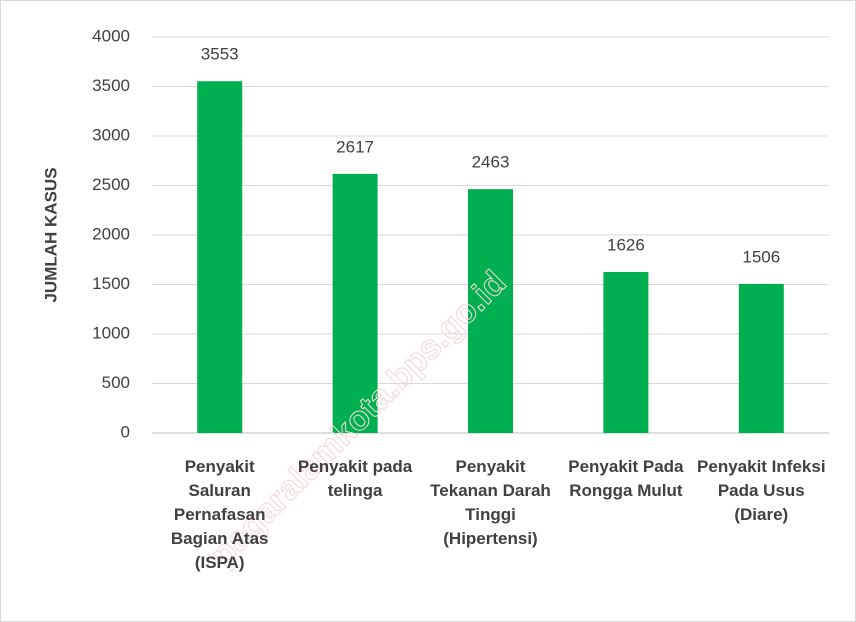 The width and height of the screenshot is (856, 622). What do you see at coordinates (111, 184) in the screenshot?
I see `y-tick-label: 2500` at bounding box center [111, 184].